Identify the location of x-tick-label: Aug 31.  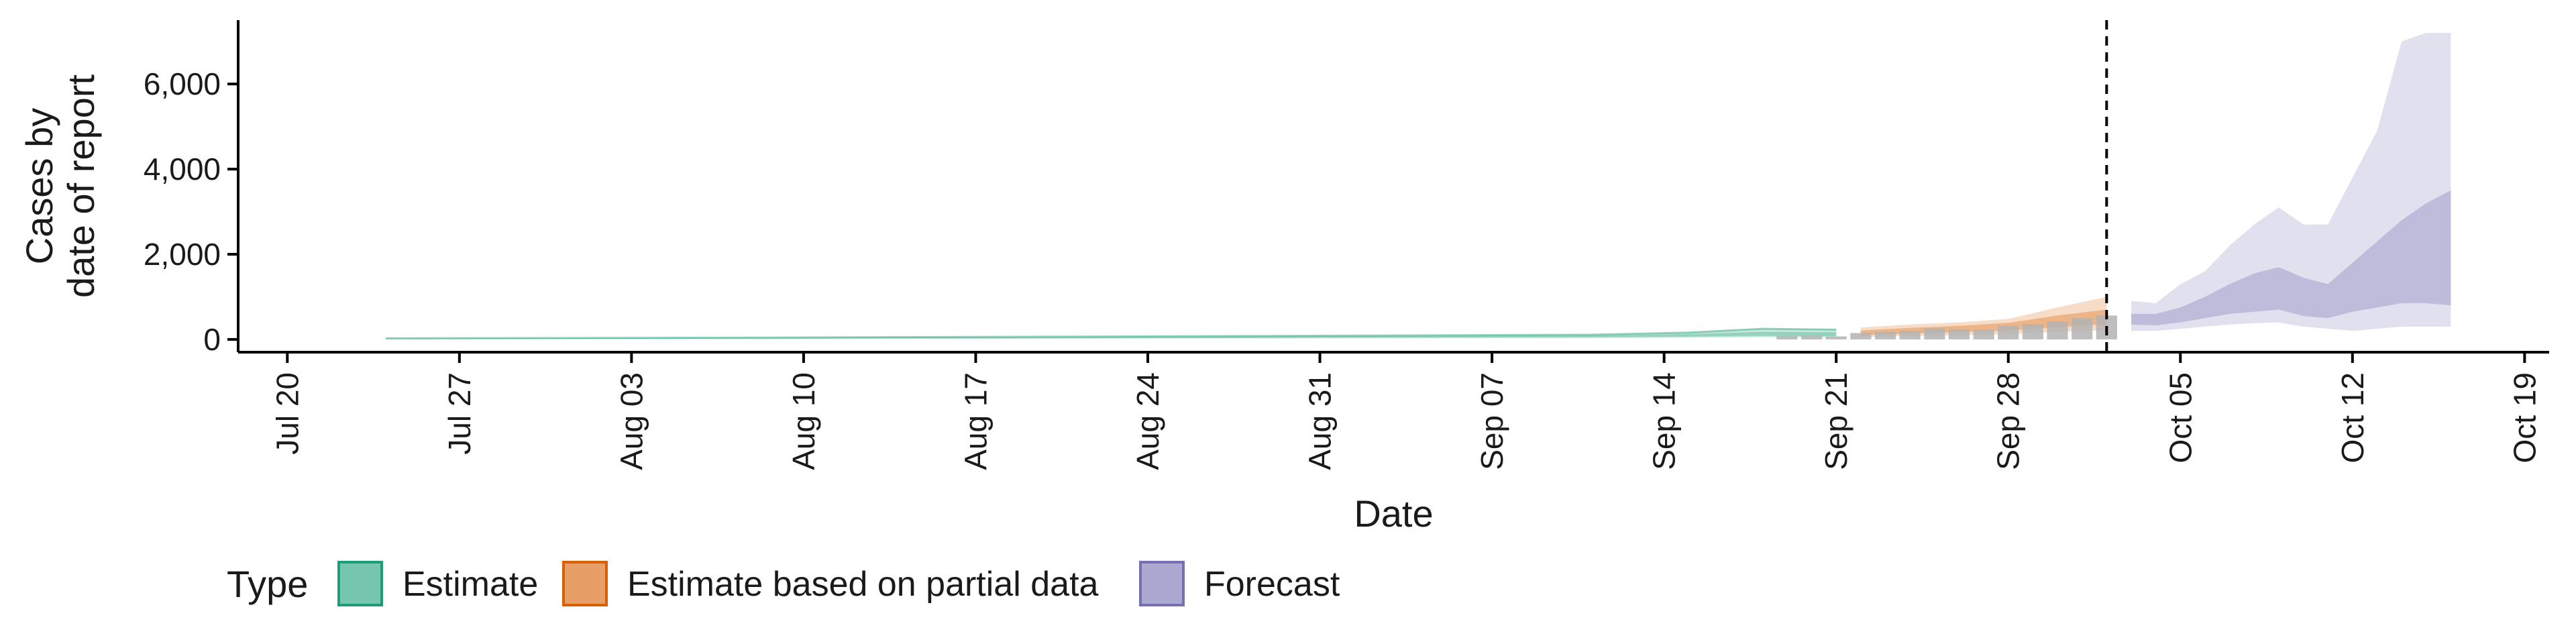
(1320, 421).